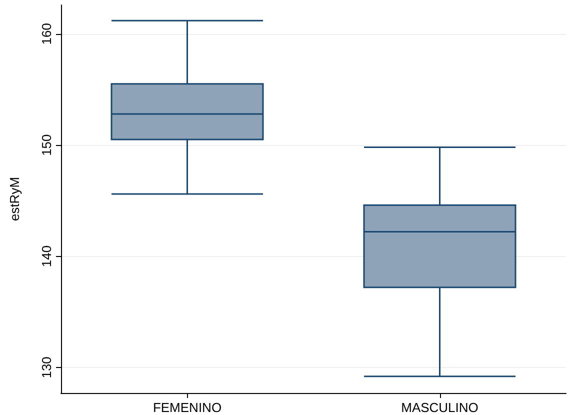 This screenshot has height=415, width=574. I want to click on y-axis-title: estRyM, so click(14, 199).